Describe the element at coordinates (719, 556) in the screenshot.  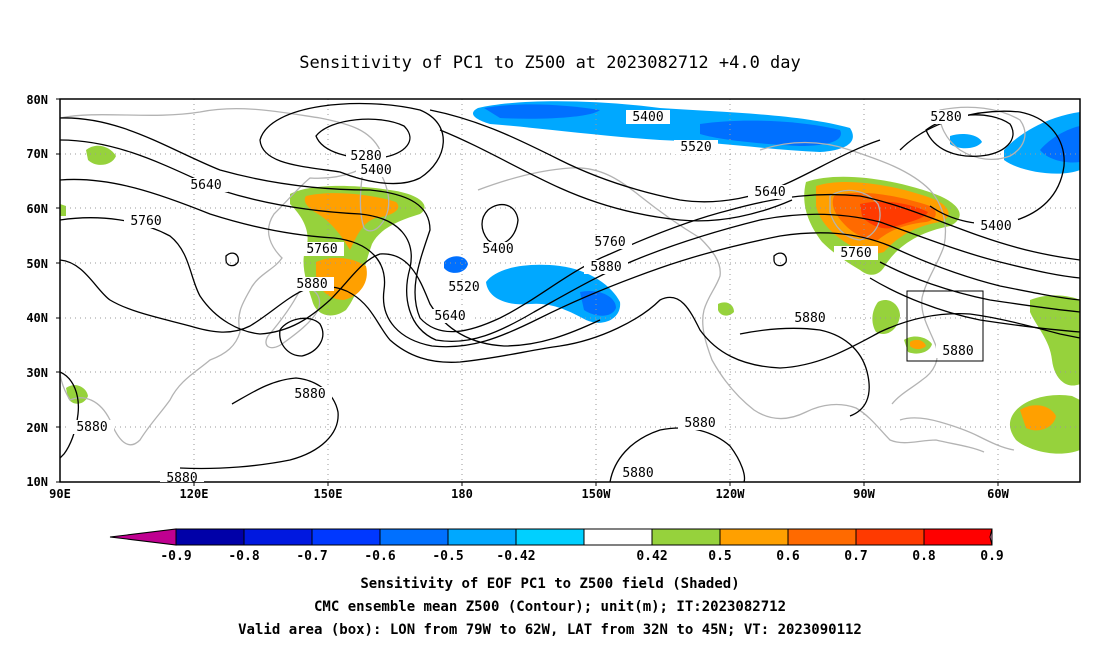
I see `colorbar-tick-label: 0.5` at that location.